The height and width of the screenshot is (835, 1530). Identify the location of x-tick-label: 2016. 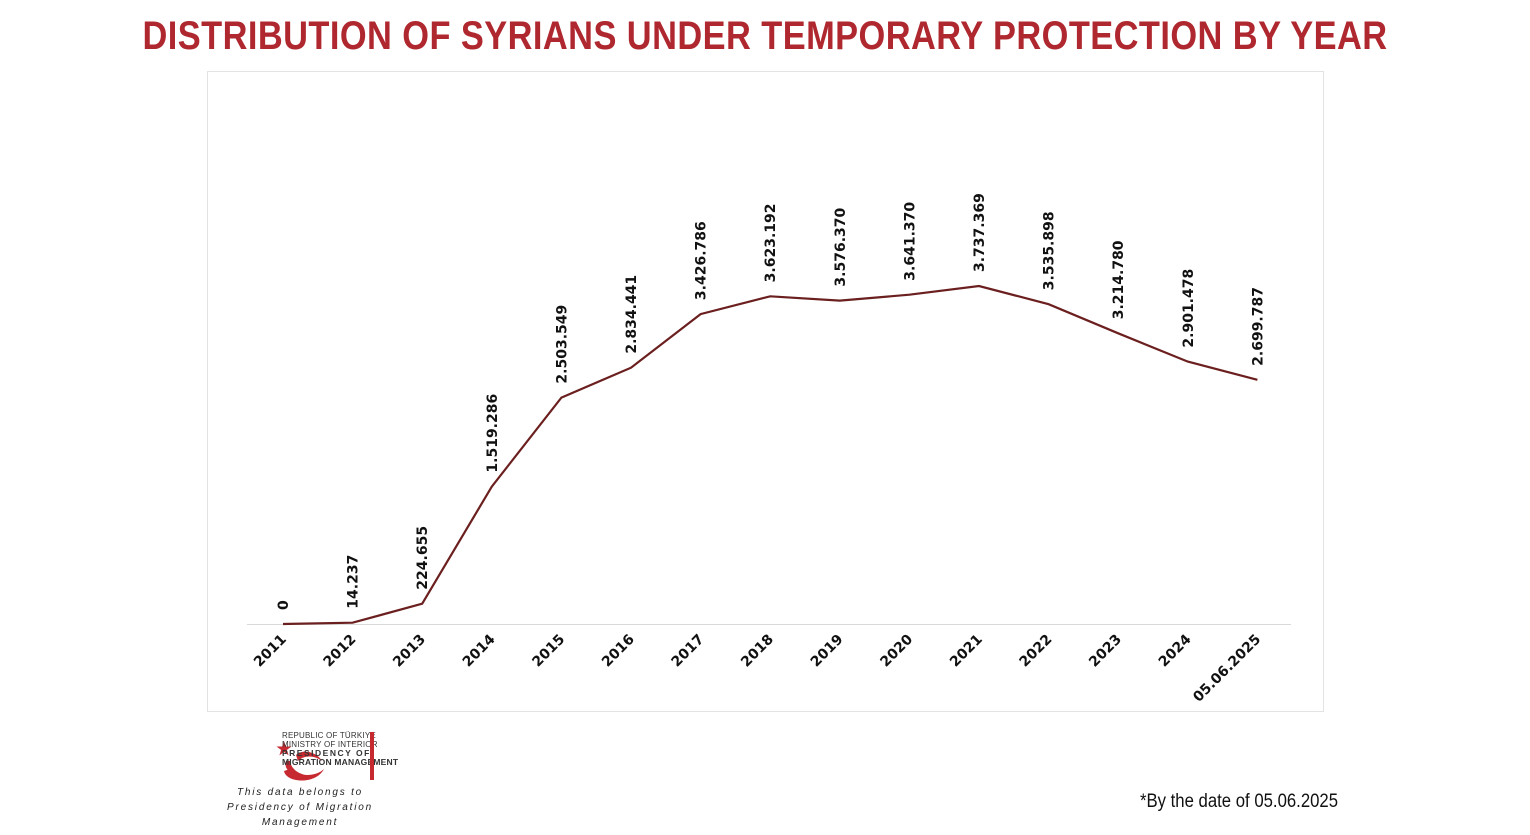
(618, 651).